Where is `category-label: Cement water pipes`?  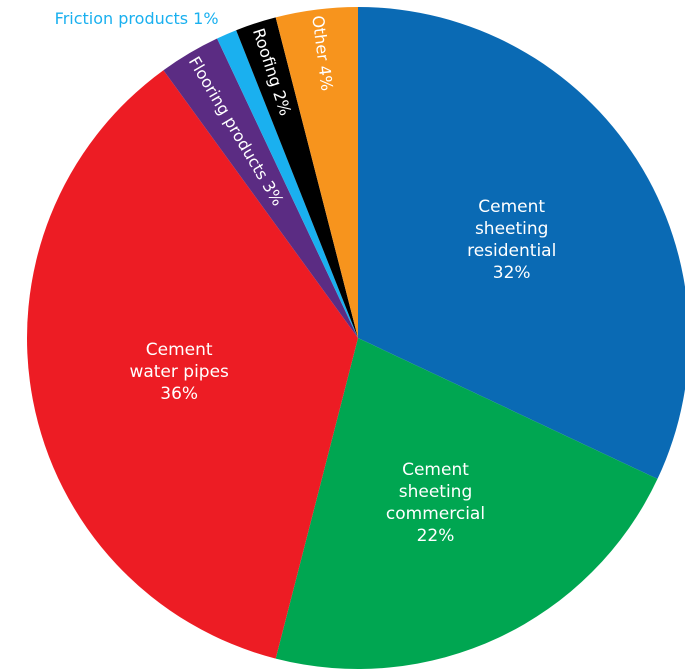
category-label: Cement water pipes is located at coordinates (179, 361).